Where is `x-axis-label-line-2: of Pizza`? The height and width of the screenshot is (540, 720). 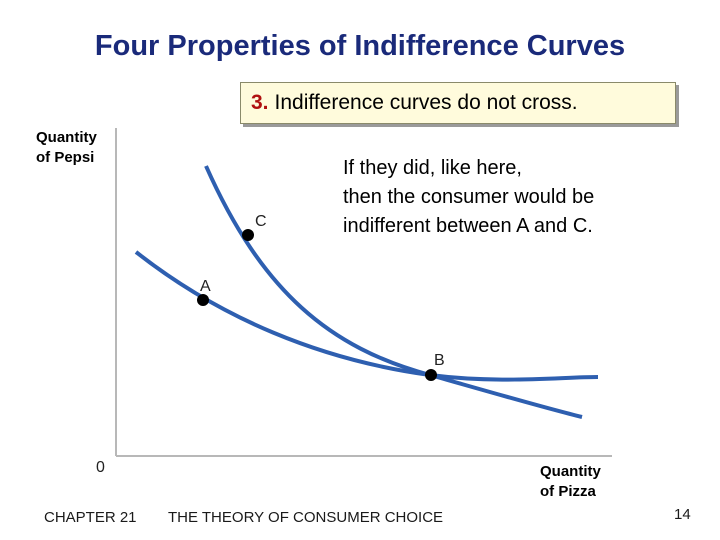 x-axis-label-line-2: of Pizza is located at coordinates (568, 491).